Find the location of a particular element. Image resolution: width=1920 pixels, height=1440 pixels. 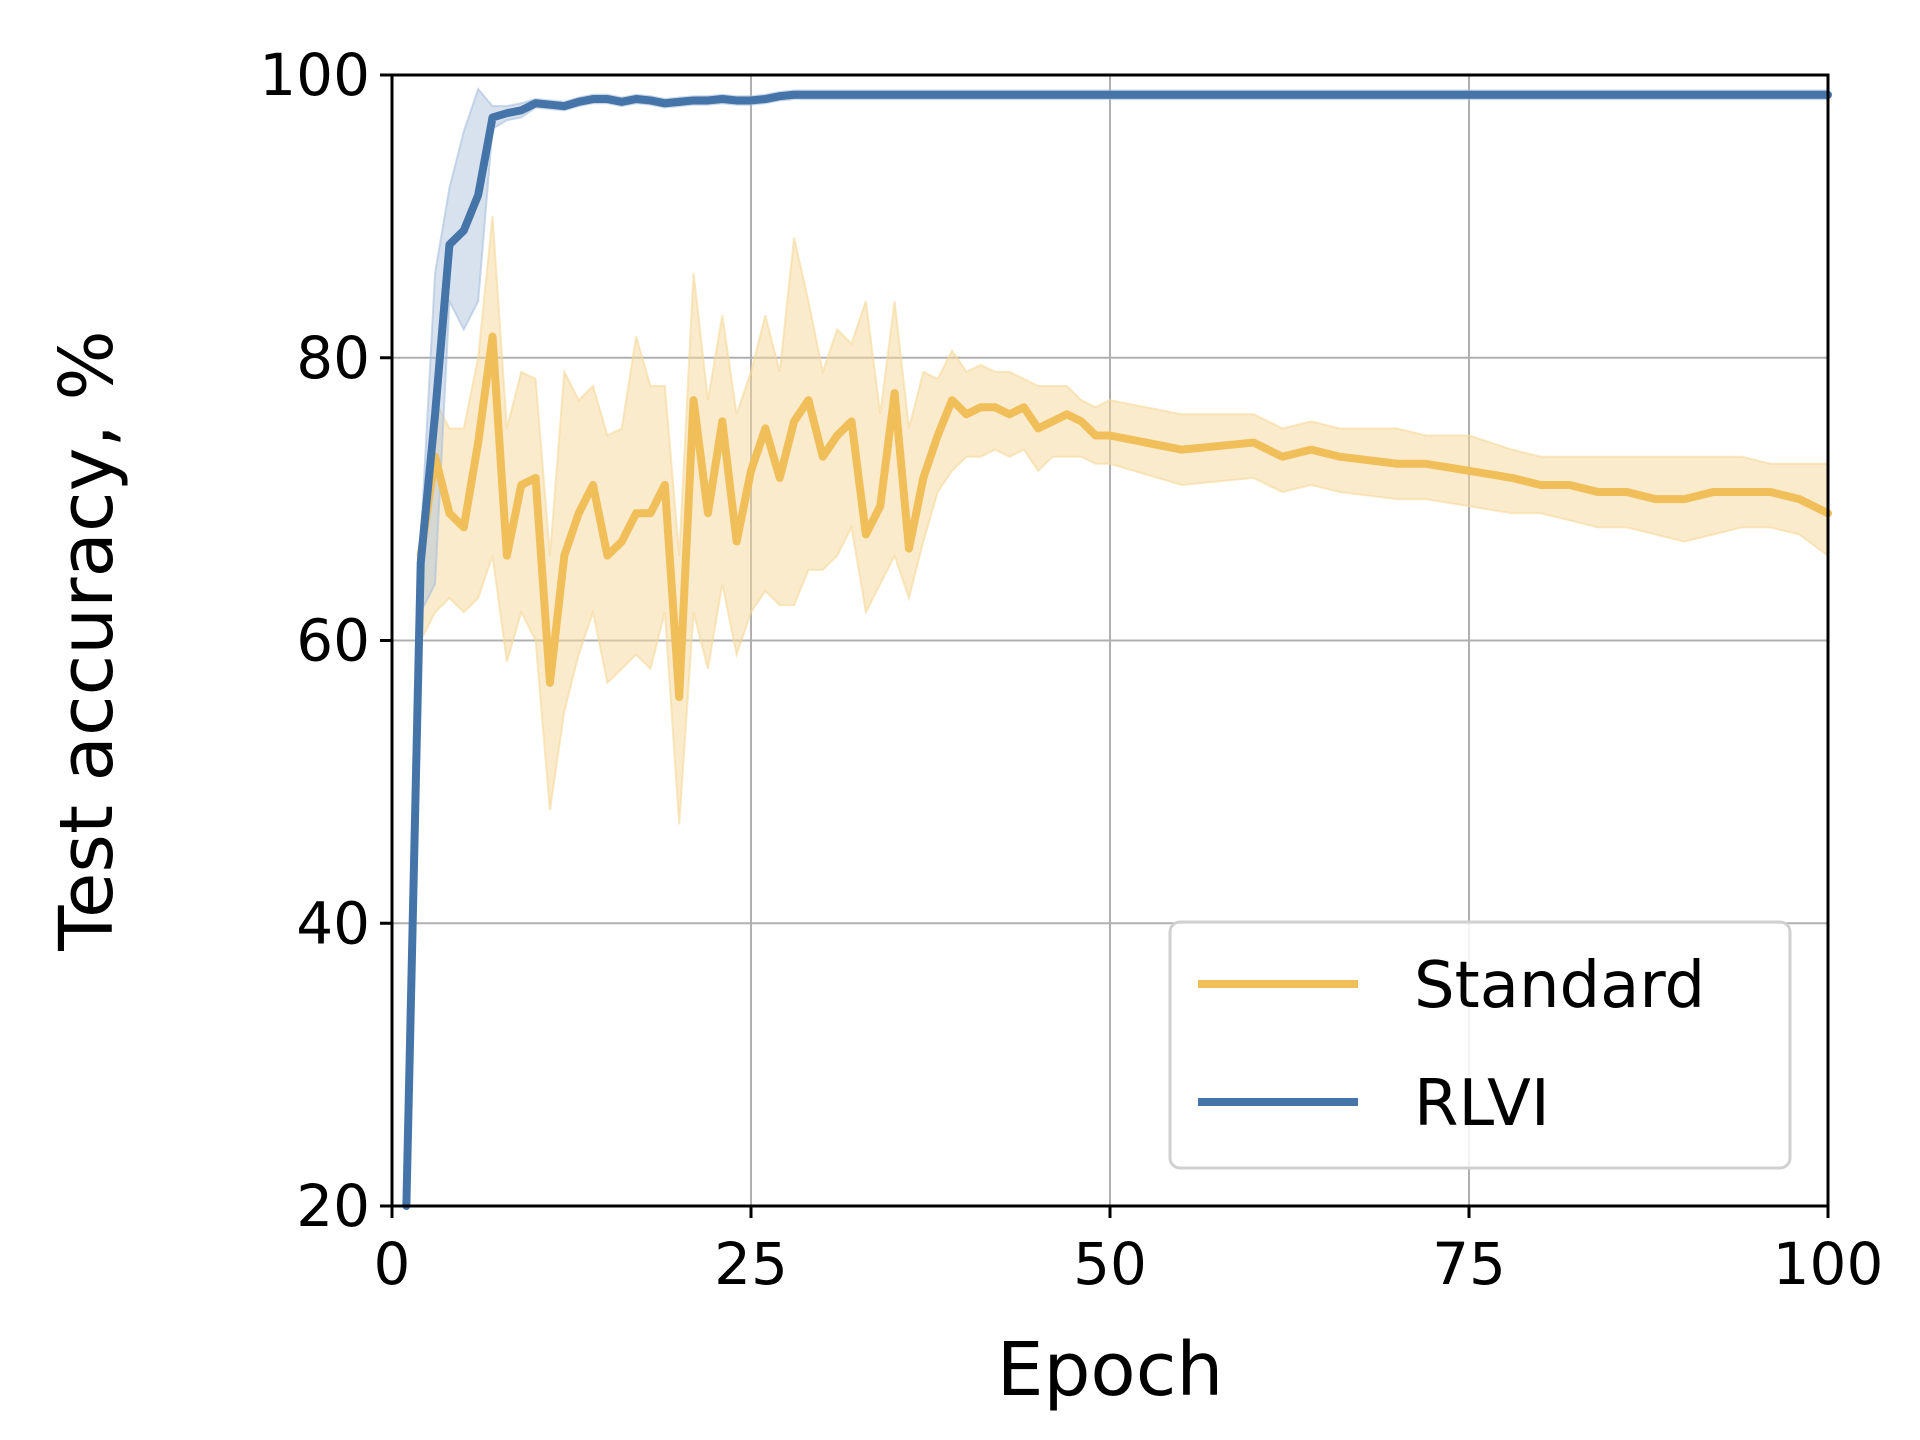

y-axis-title: Test accuracy, % is located at coordinates (87, 640).